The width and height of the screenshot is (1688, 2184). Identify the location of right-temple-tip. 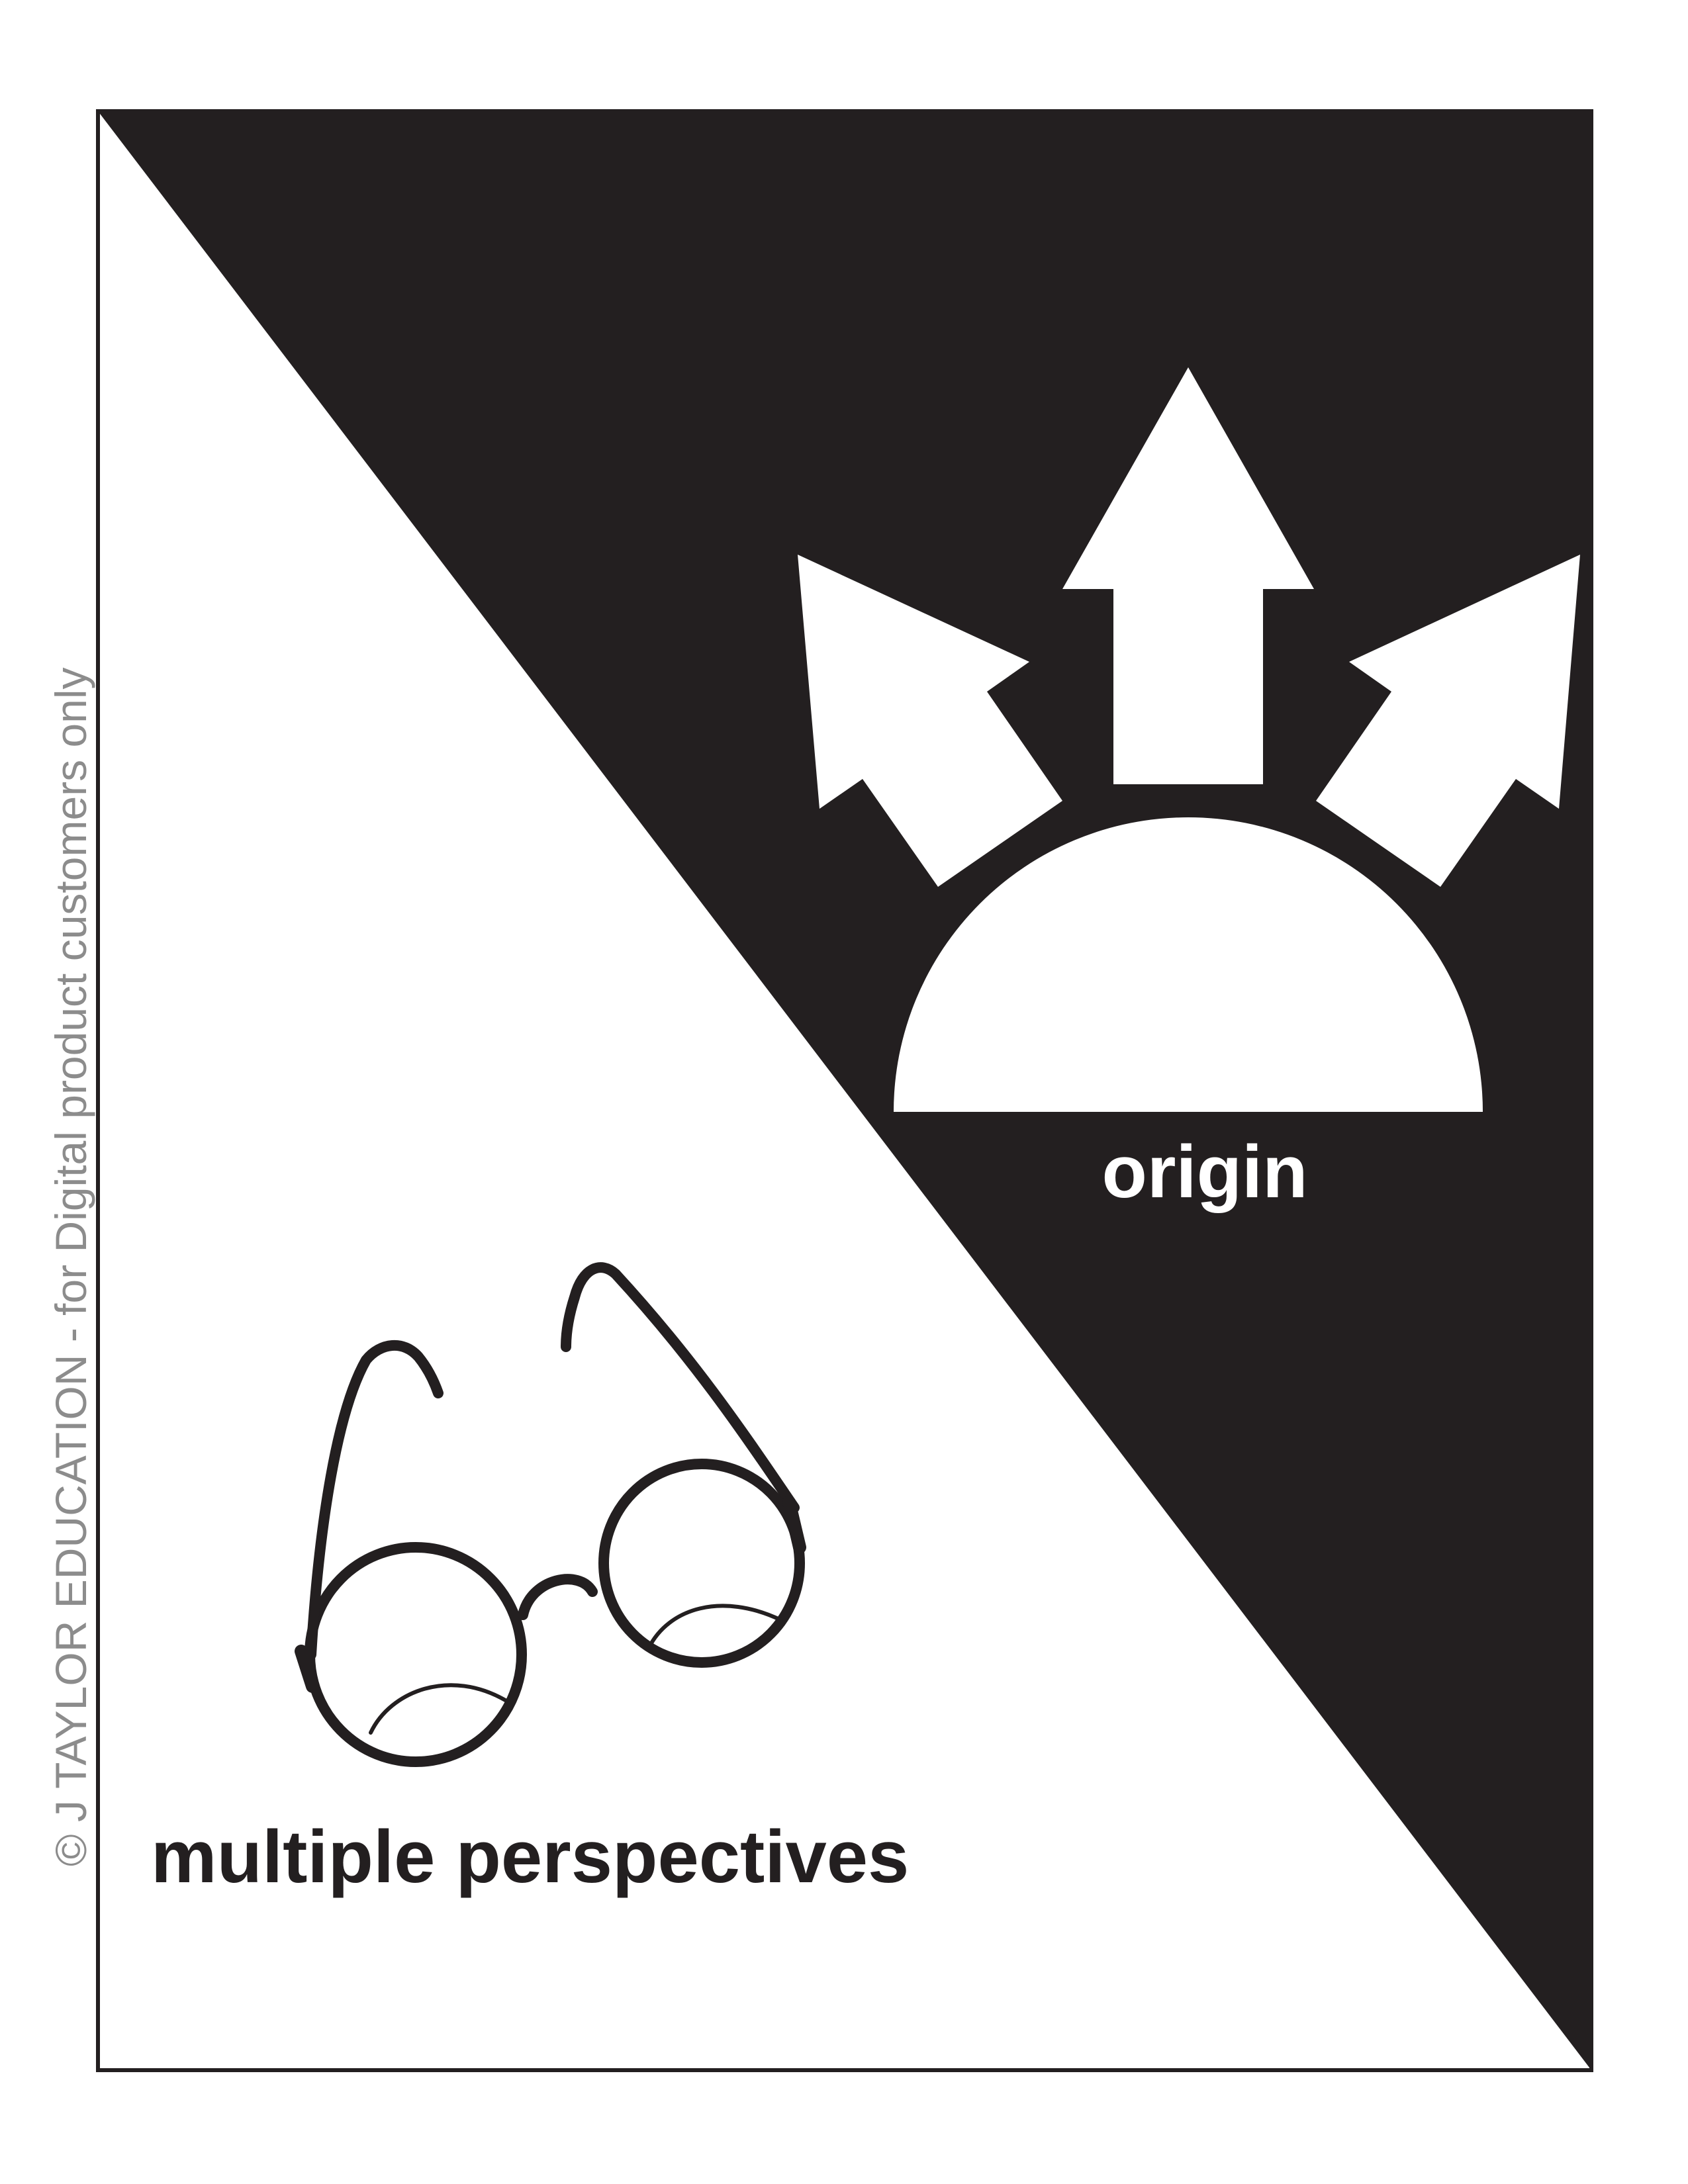
(794, 1525).